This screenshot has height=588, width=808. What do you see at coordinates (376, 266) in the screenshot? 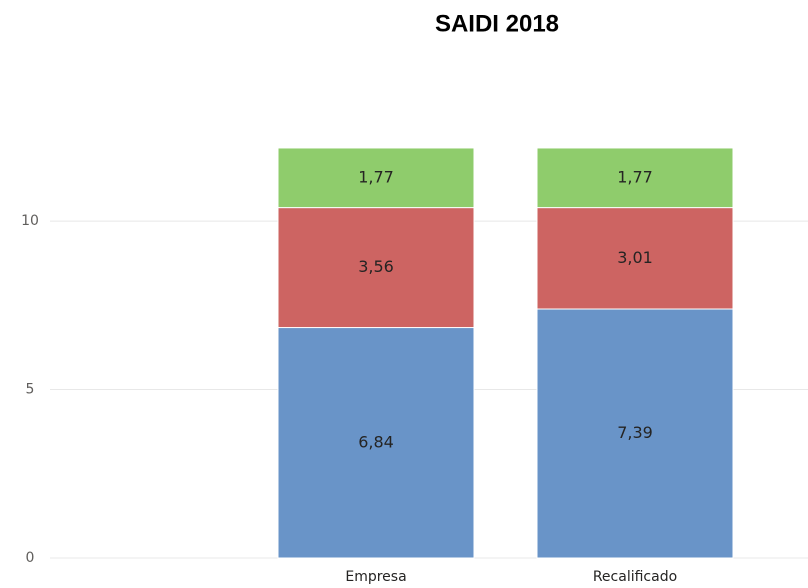
I see `data-label: 3,56` at bounding box center [376, 266].